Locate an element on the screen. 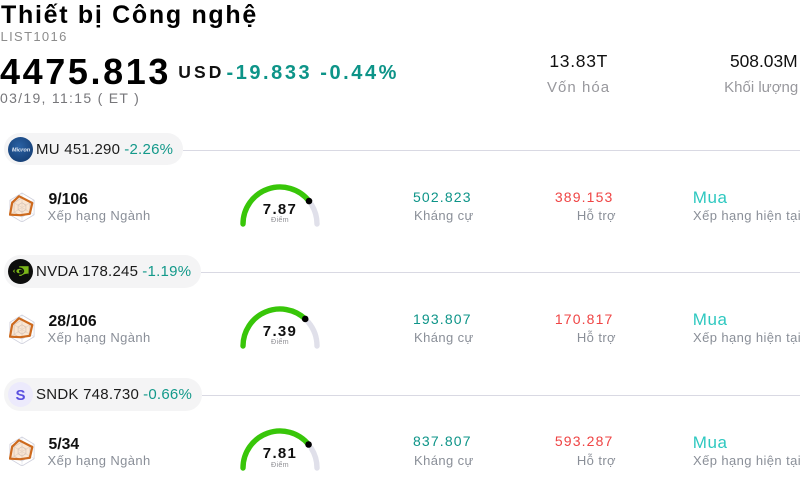  svg-text: S is located at coordinates (20, 395).